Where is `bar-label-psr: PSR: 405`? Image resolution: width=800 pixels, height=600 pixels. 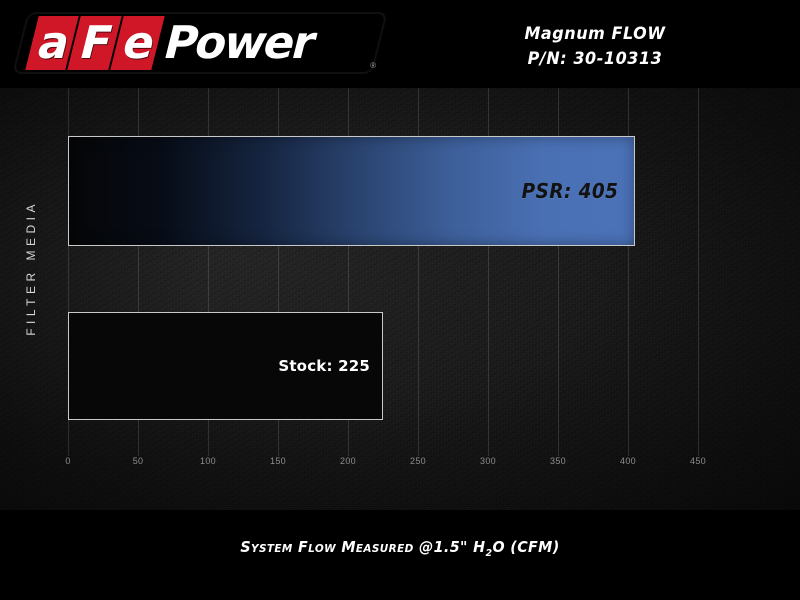 bar-label-psr: PSR: 405 is located at coordinates (570, 191).